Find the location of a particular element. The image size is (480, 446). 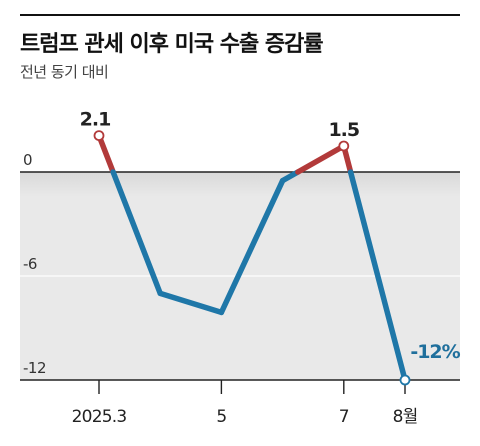

chart-subtitle: 전년 동기 대비 is located at coordinates (64, 72).